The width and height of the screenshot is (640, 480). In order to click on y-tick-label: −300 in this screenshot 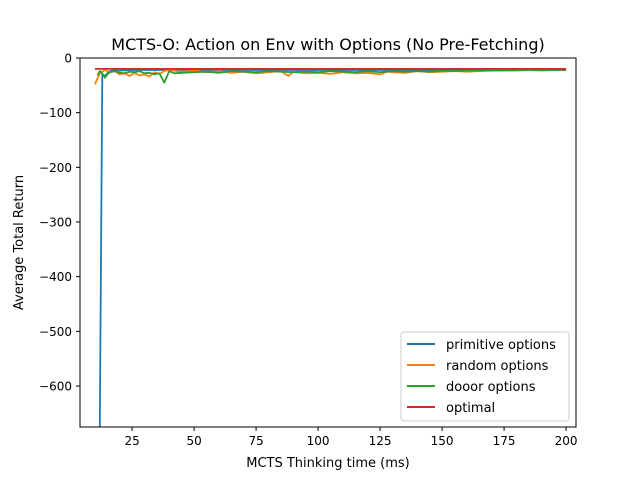, I will do `click(55, 223)`.